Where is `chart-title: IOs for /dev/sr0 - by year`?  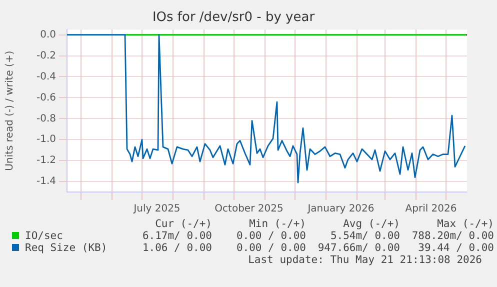
chart-title: IOs for /dev/sr0 - by year is located at coordinates (234, 18).